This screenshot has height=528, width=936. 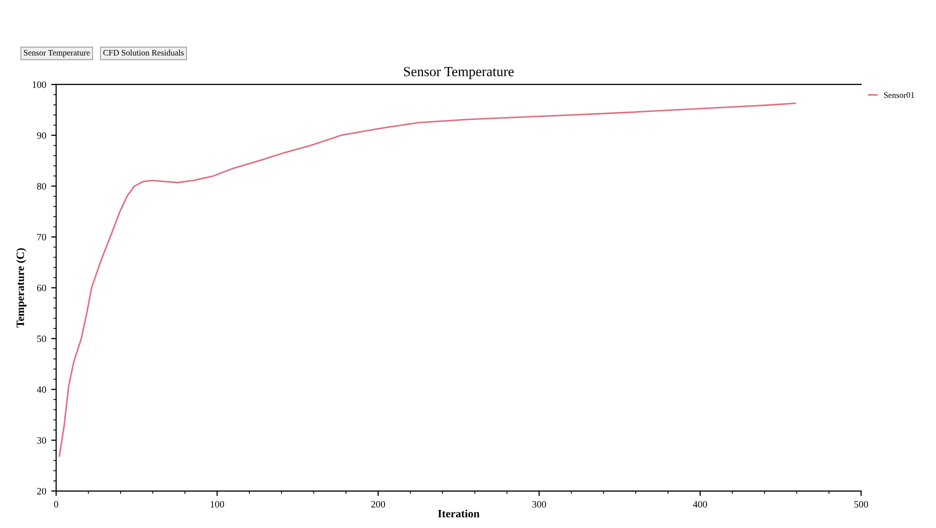 What do you see at coordinates (217, 504) in the screenshot?
I see `x-tick-label: 100` at bounding box center [217, 504].